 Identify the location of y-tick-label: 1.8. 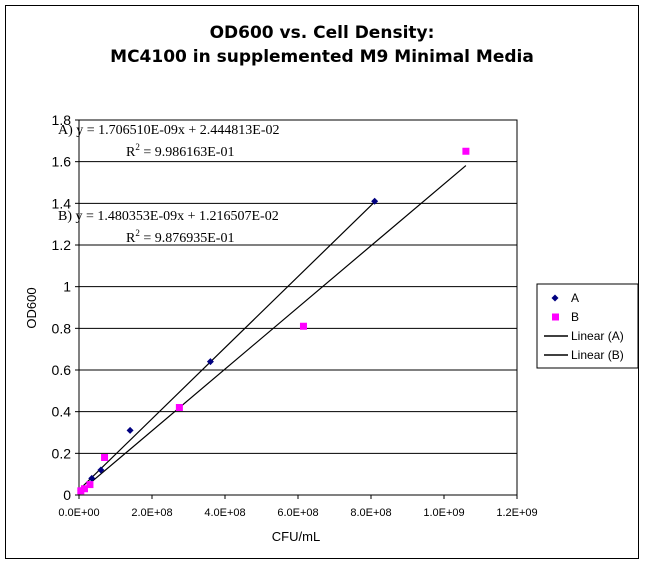
(62, 120).